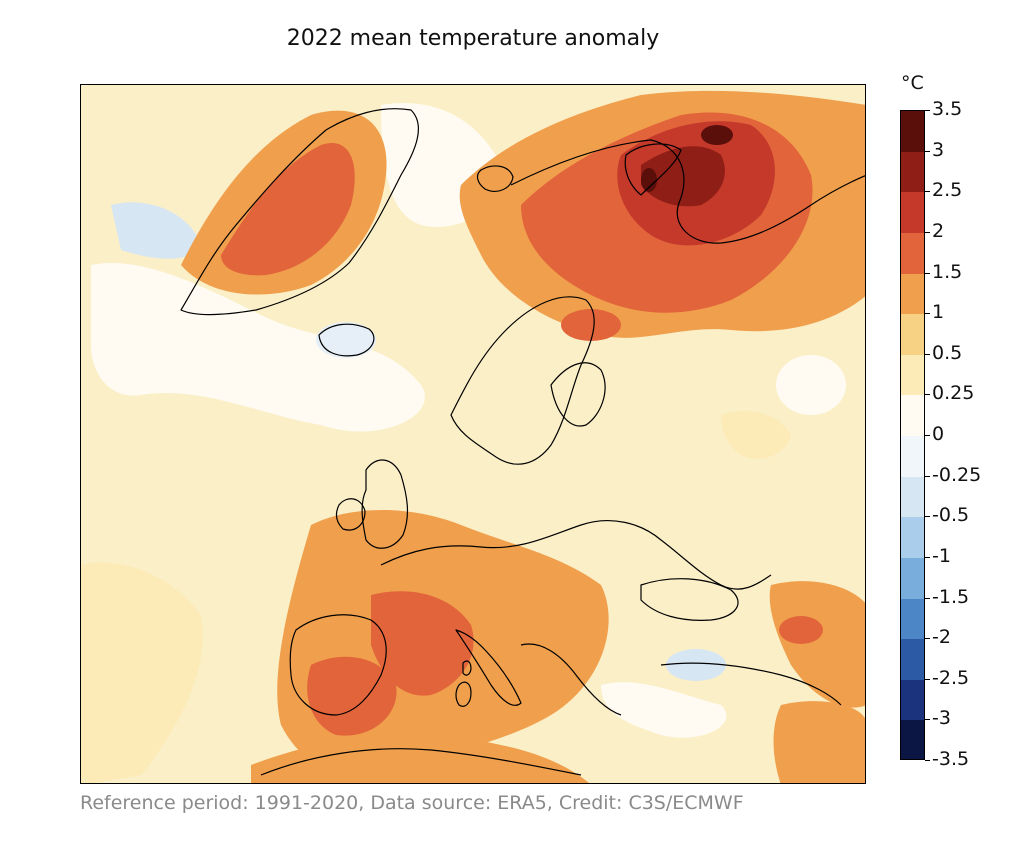 The height and width of the screenshot is (847, 1024). I want to click on ireland-warm-zone, so click(386, 525).